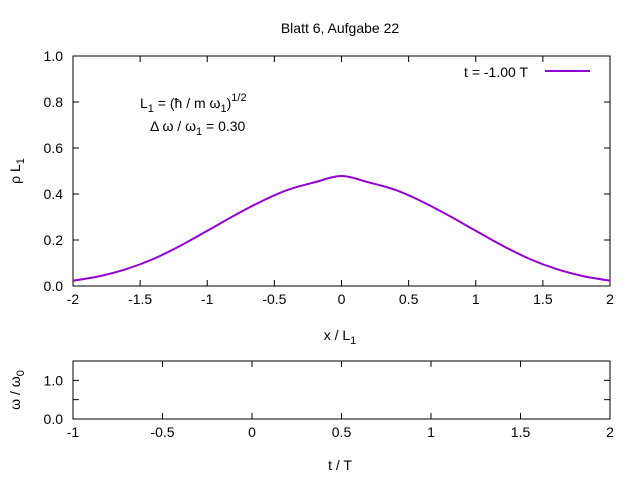 Image resolution: width=640 pixels, height=480 pixels. What do you see at coordinates (73, 299) in the screenshot?
I see `main-x-tick-label: -2` at bounding box center [73, 299].